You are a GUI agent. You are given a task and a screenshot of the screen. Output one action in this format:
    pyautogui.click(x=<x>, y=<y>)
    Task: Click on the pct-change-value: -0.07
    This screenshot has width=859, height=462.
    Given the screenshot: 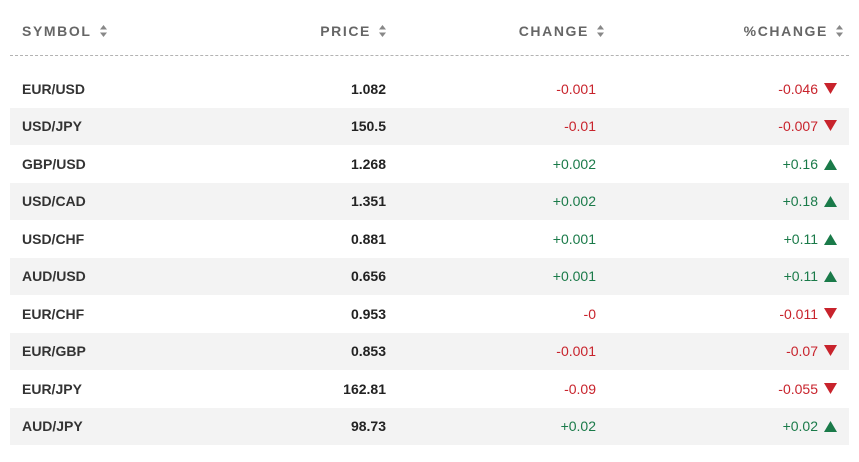 What is the action you would take?
    pyautogui.click(x=802, y=351)
    